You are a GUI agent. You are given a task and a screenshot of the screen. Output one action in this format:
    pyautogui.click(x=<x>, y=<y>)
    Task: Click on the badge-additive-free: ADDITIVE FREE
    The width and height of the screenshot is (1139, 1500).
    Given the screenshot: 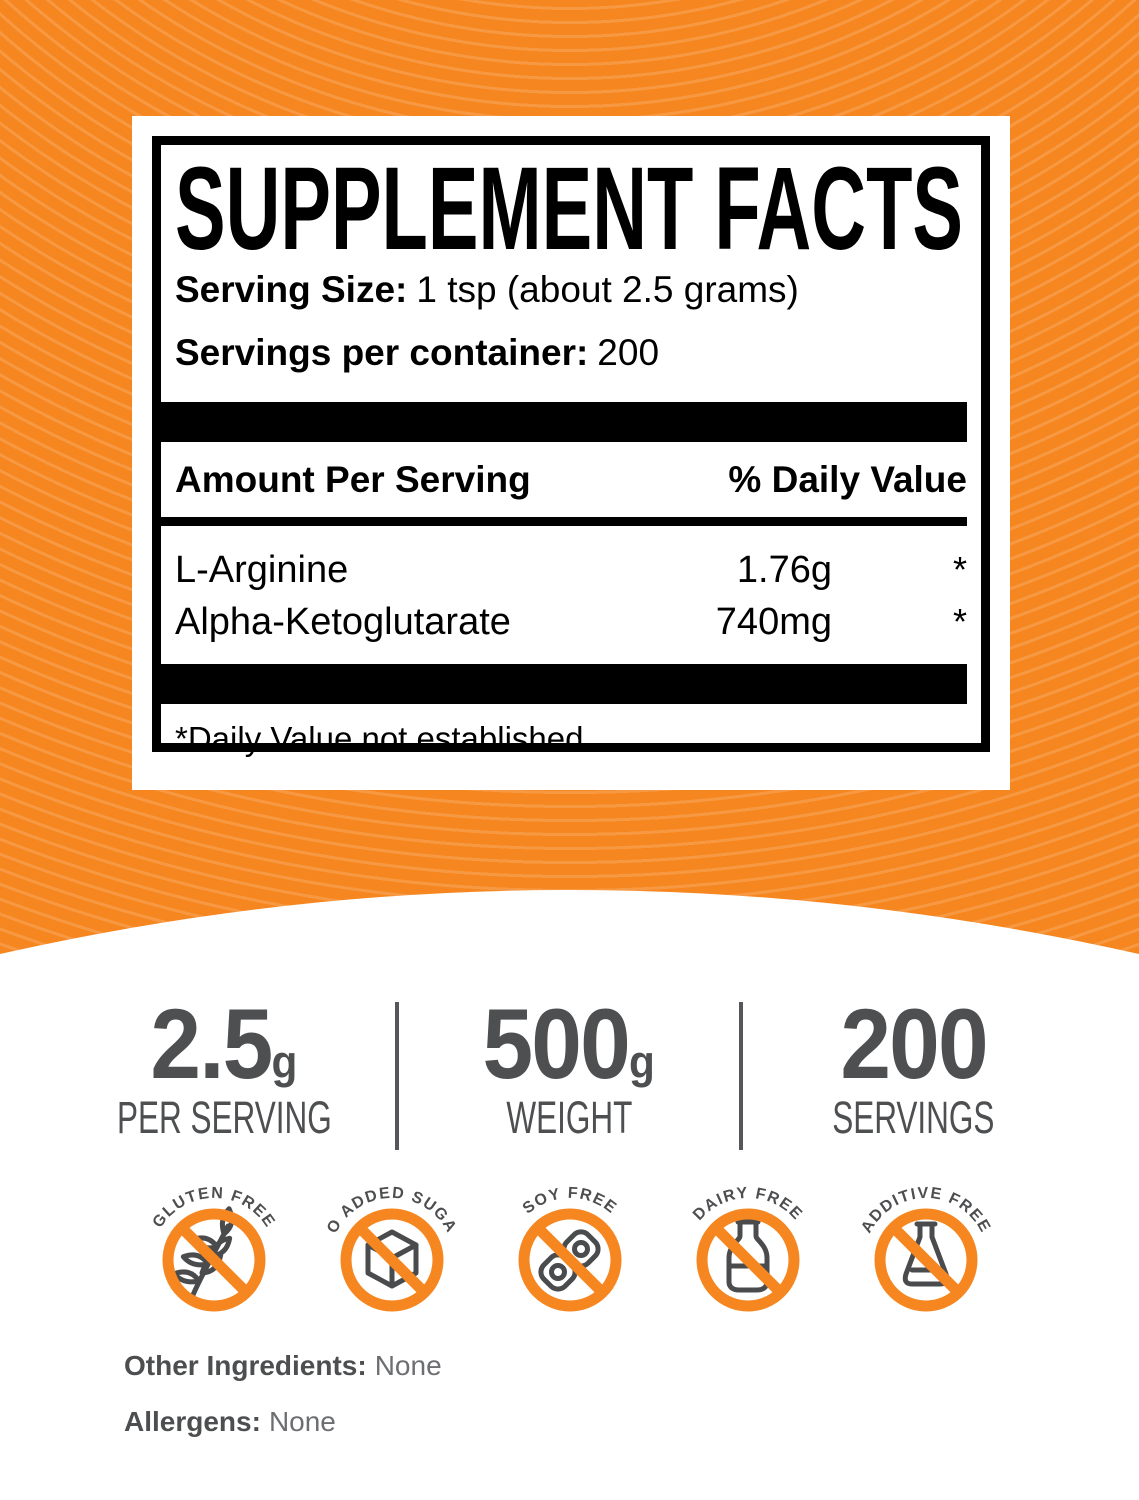 What is the action you would take?
    pyautogui.click(x=926, y=1240)
    